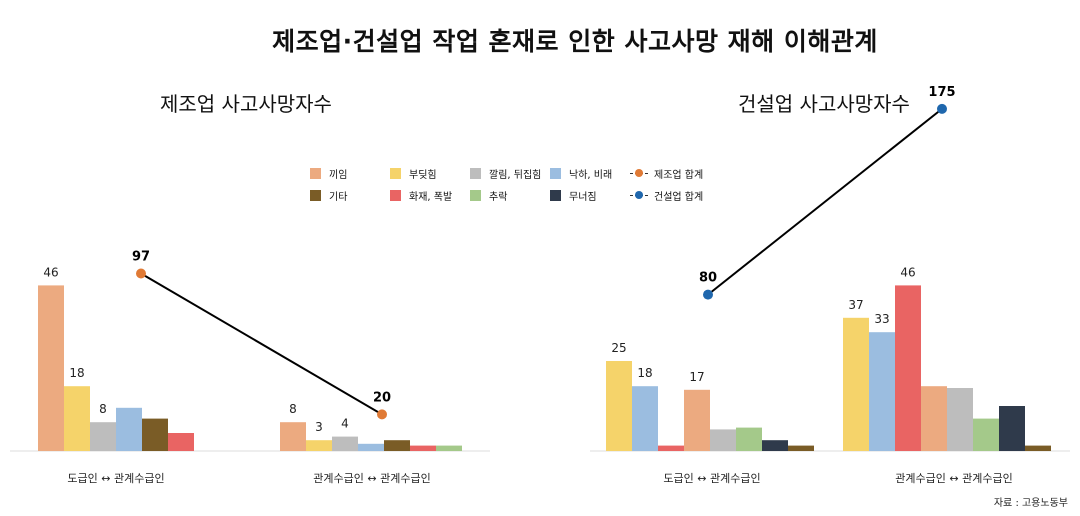  I want to click on legend-label: 건설업 합계, so click(679, 197).